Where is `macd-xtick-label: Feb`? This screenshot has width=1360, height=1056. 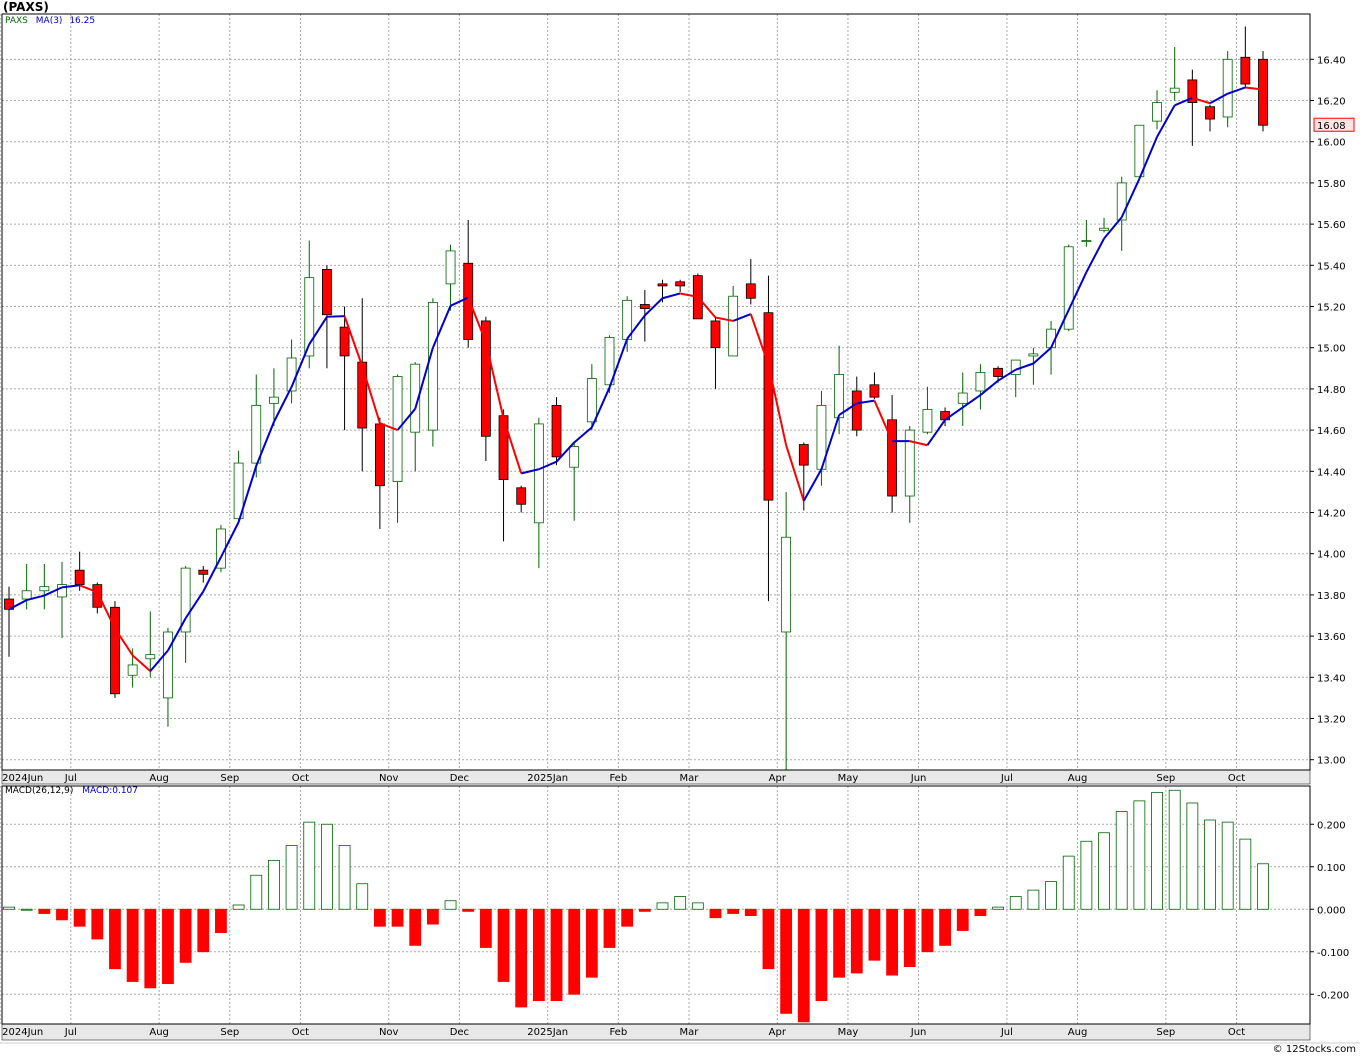
macd-xtick-label: Feb is located at coordinates (618, 1032).